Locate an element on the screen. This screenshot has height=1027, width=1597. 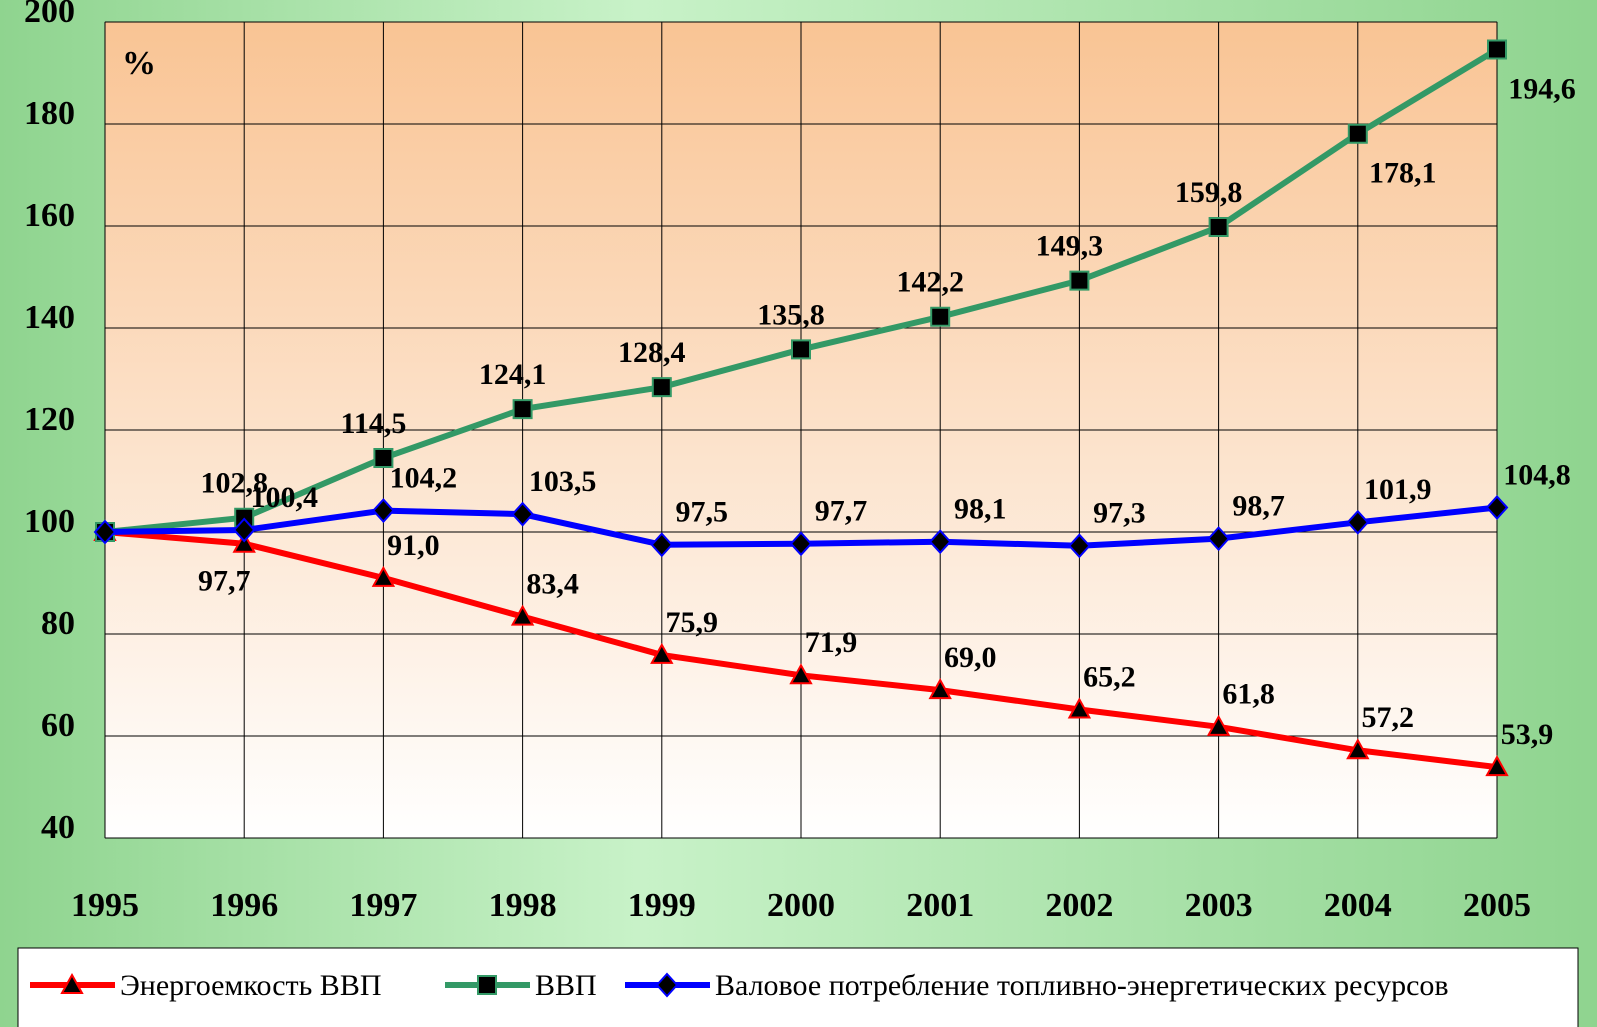
y-tick-label: 80 is located at coordinates (58, 623).